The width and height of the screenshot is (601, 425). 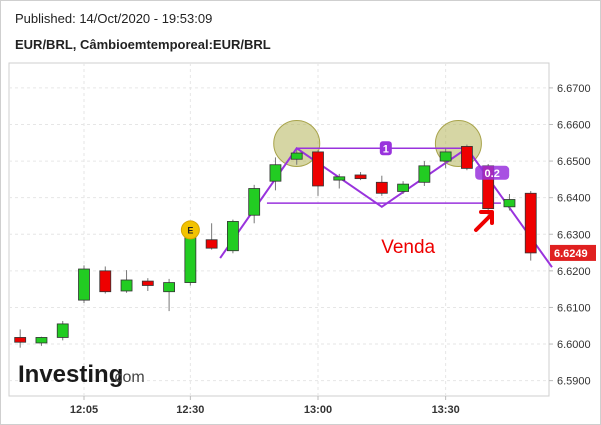 What do you see at coordinates (574, 89) in the screenshot?
I see `y-tick-label: 6.6700` at bounding box center [574, 89].